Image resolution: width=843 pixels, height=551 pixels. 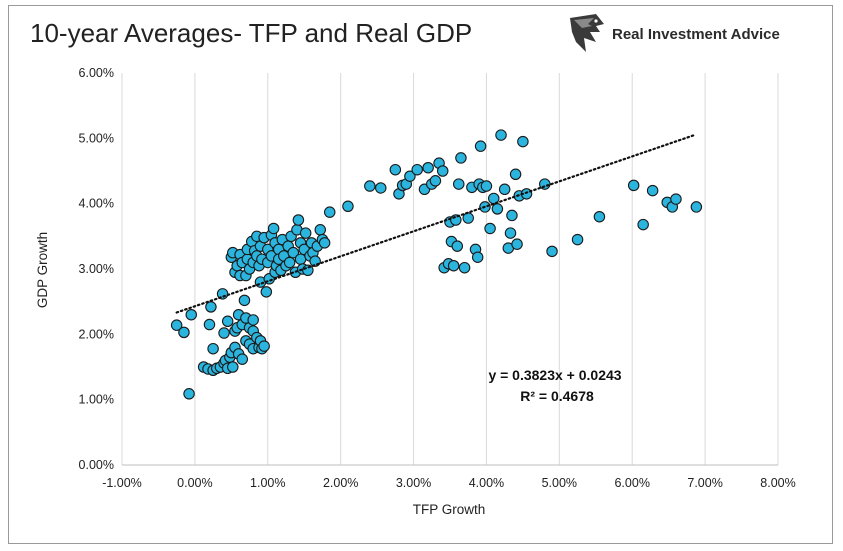 I want to click on y-tick-label: 6.00%, so click(x=96, y=73).